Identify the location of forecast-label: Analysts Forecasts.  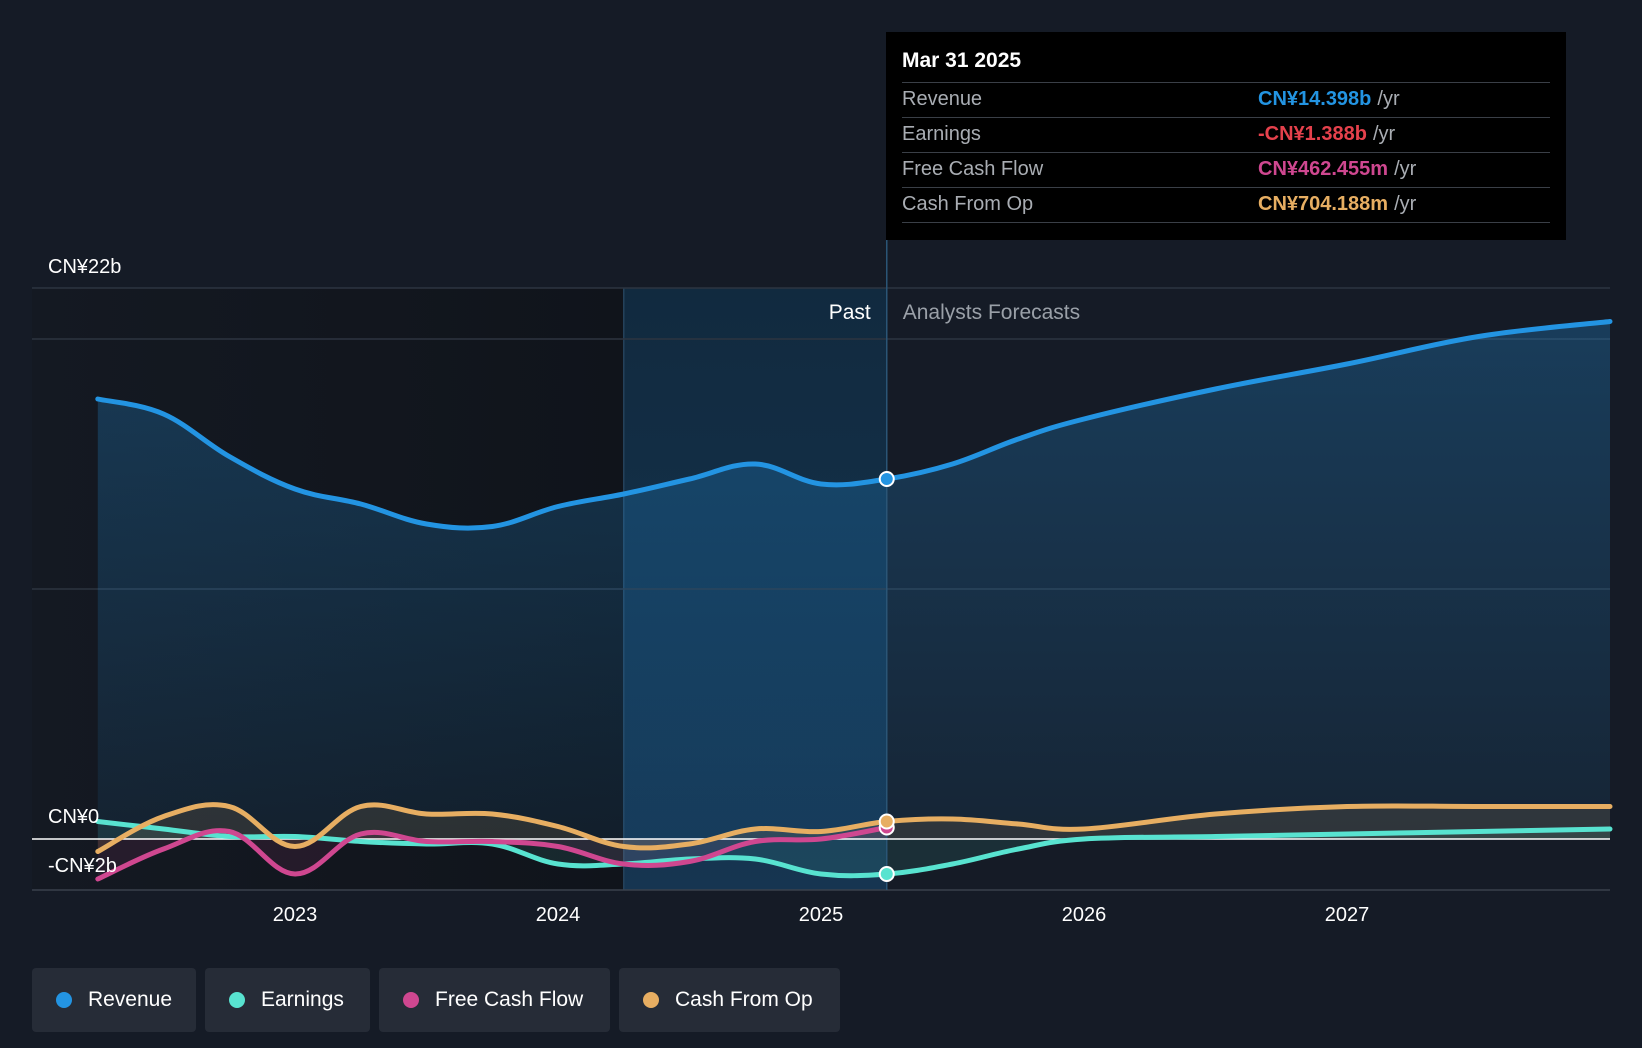
(991, 312).